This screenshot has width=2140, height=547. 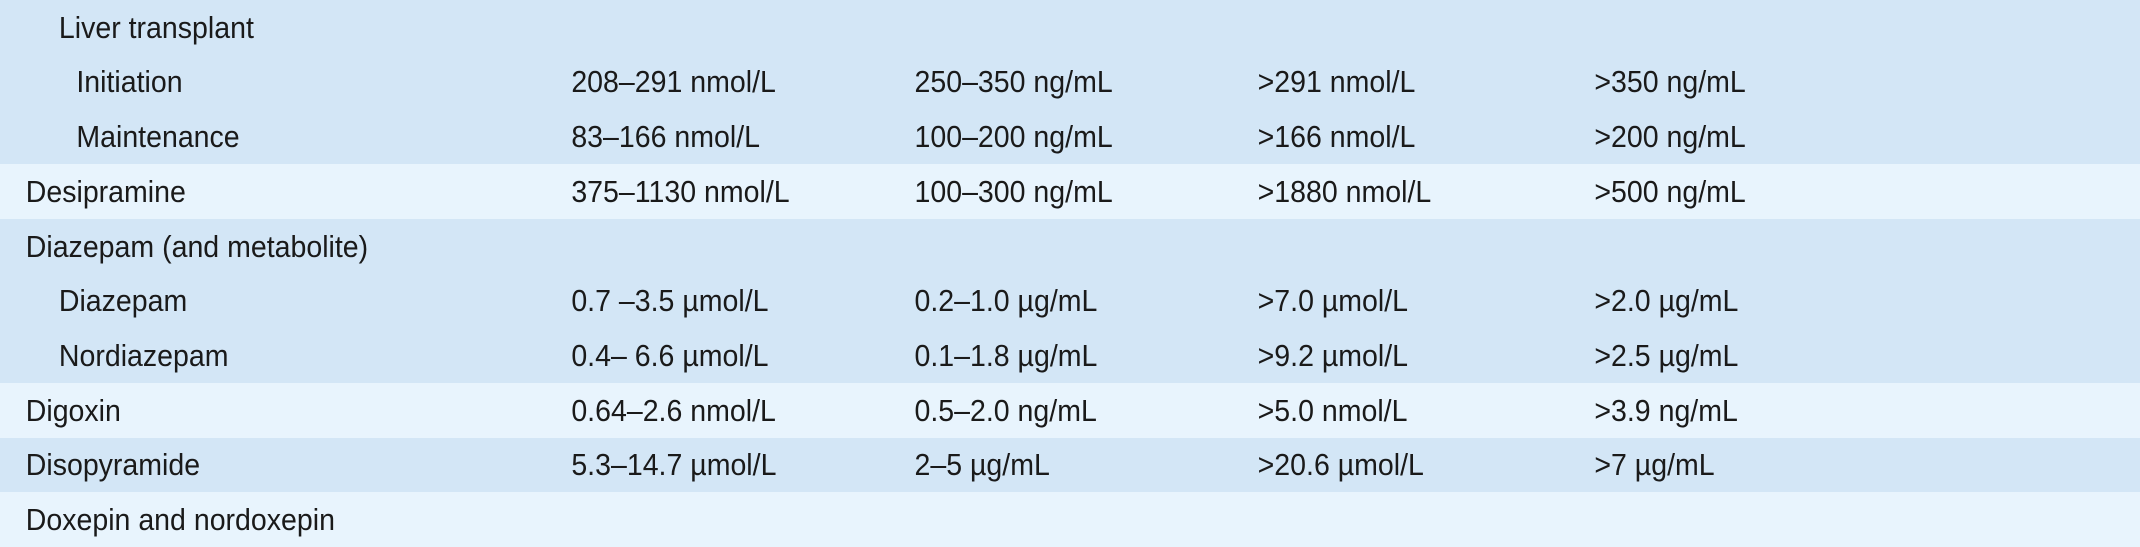 What do you see at coordinates (156, 27) in the screenshot?
I see `drug-name-cell: Liver transplant` at bounding box center [156, 27].